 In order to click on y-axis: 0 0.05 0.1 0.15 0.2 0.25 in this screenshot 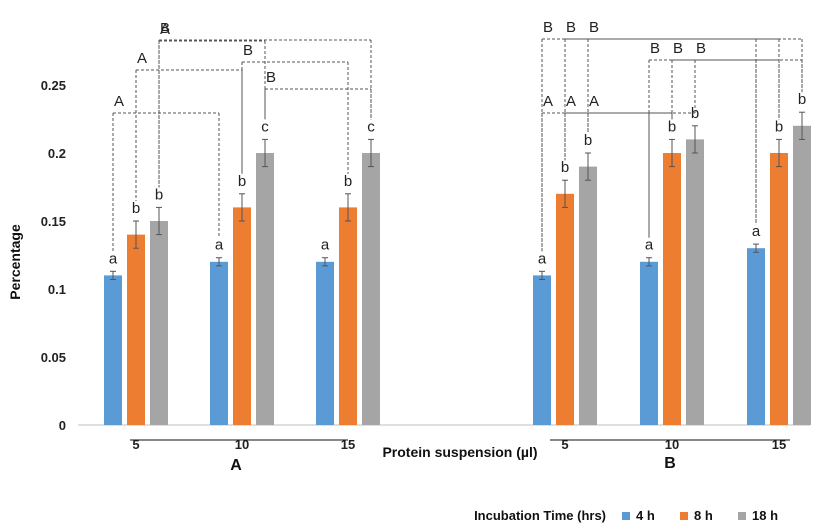, I will do `click(53, 255)`.